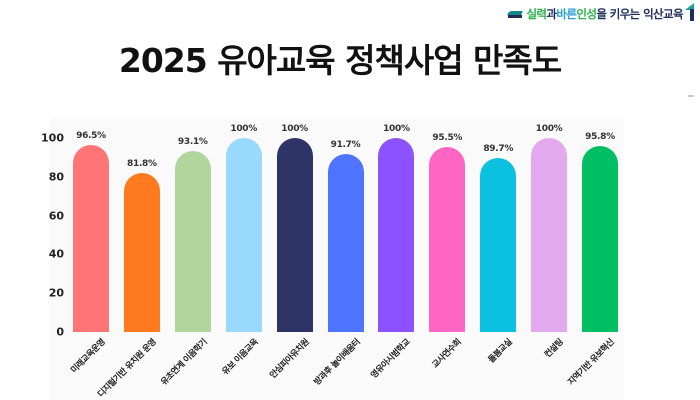 The height and width of the screenshot is (400, 700). What do you see at coordinates (56, 177) in the screenshot?
I see `y-tick-label: 80` at bounding box center [56, 177].